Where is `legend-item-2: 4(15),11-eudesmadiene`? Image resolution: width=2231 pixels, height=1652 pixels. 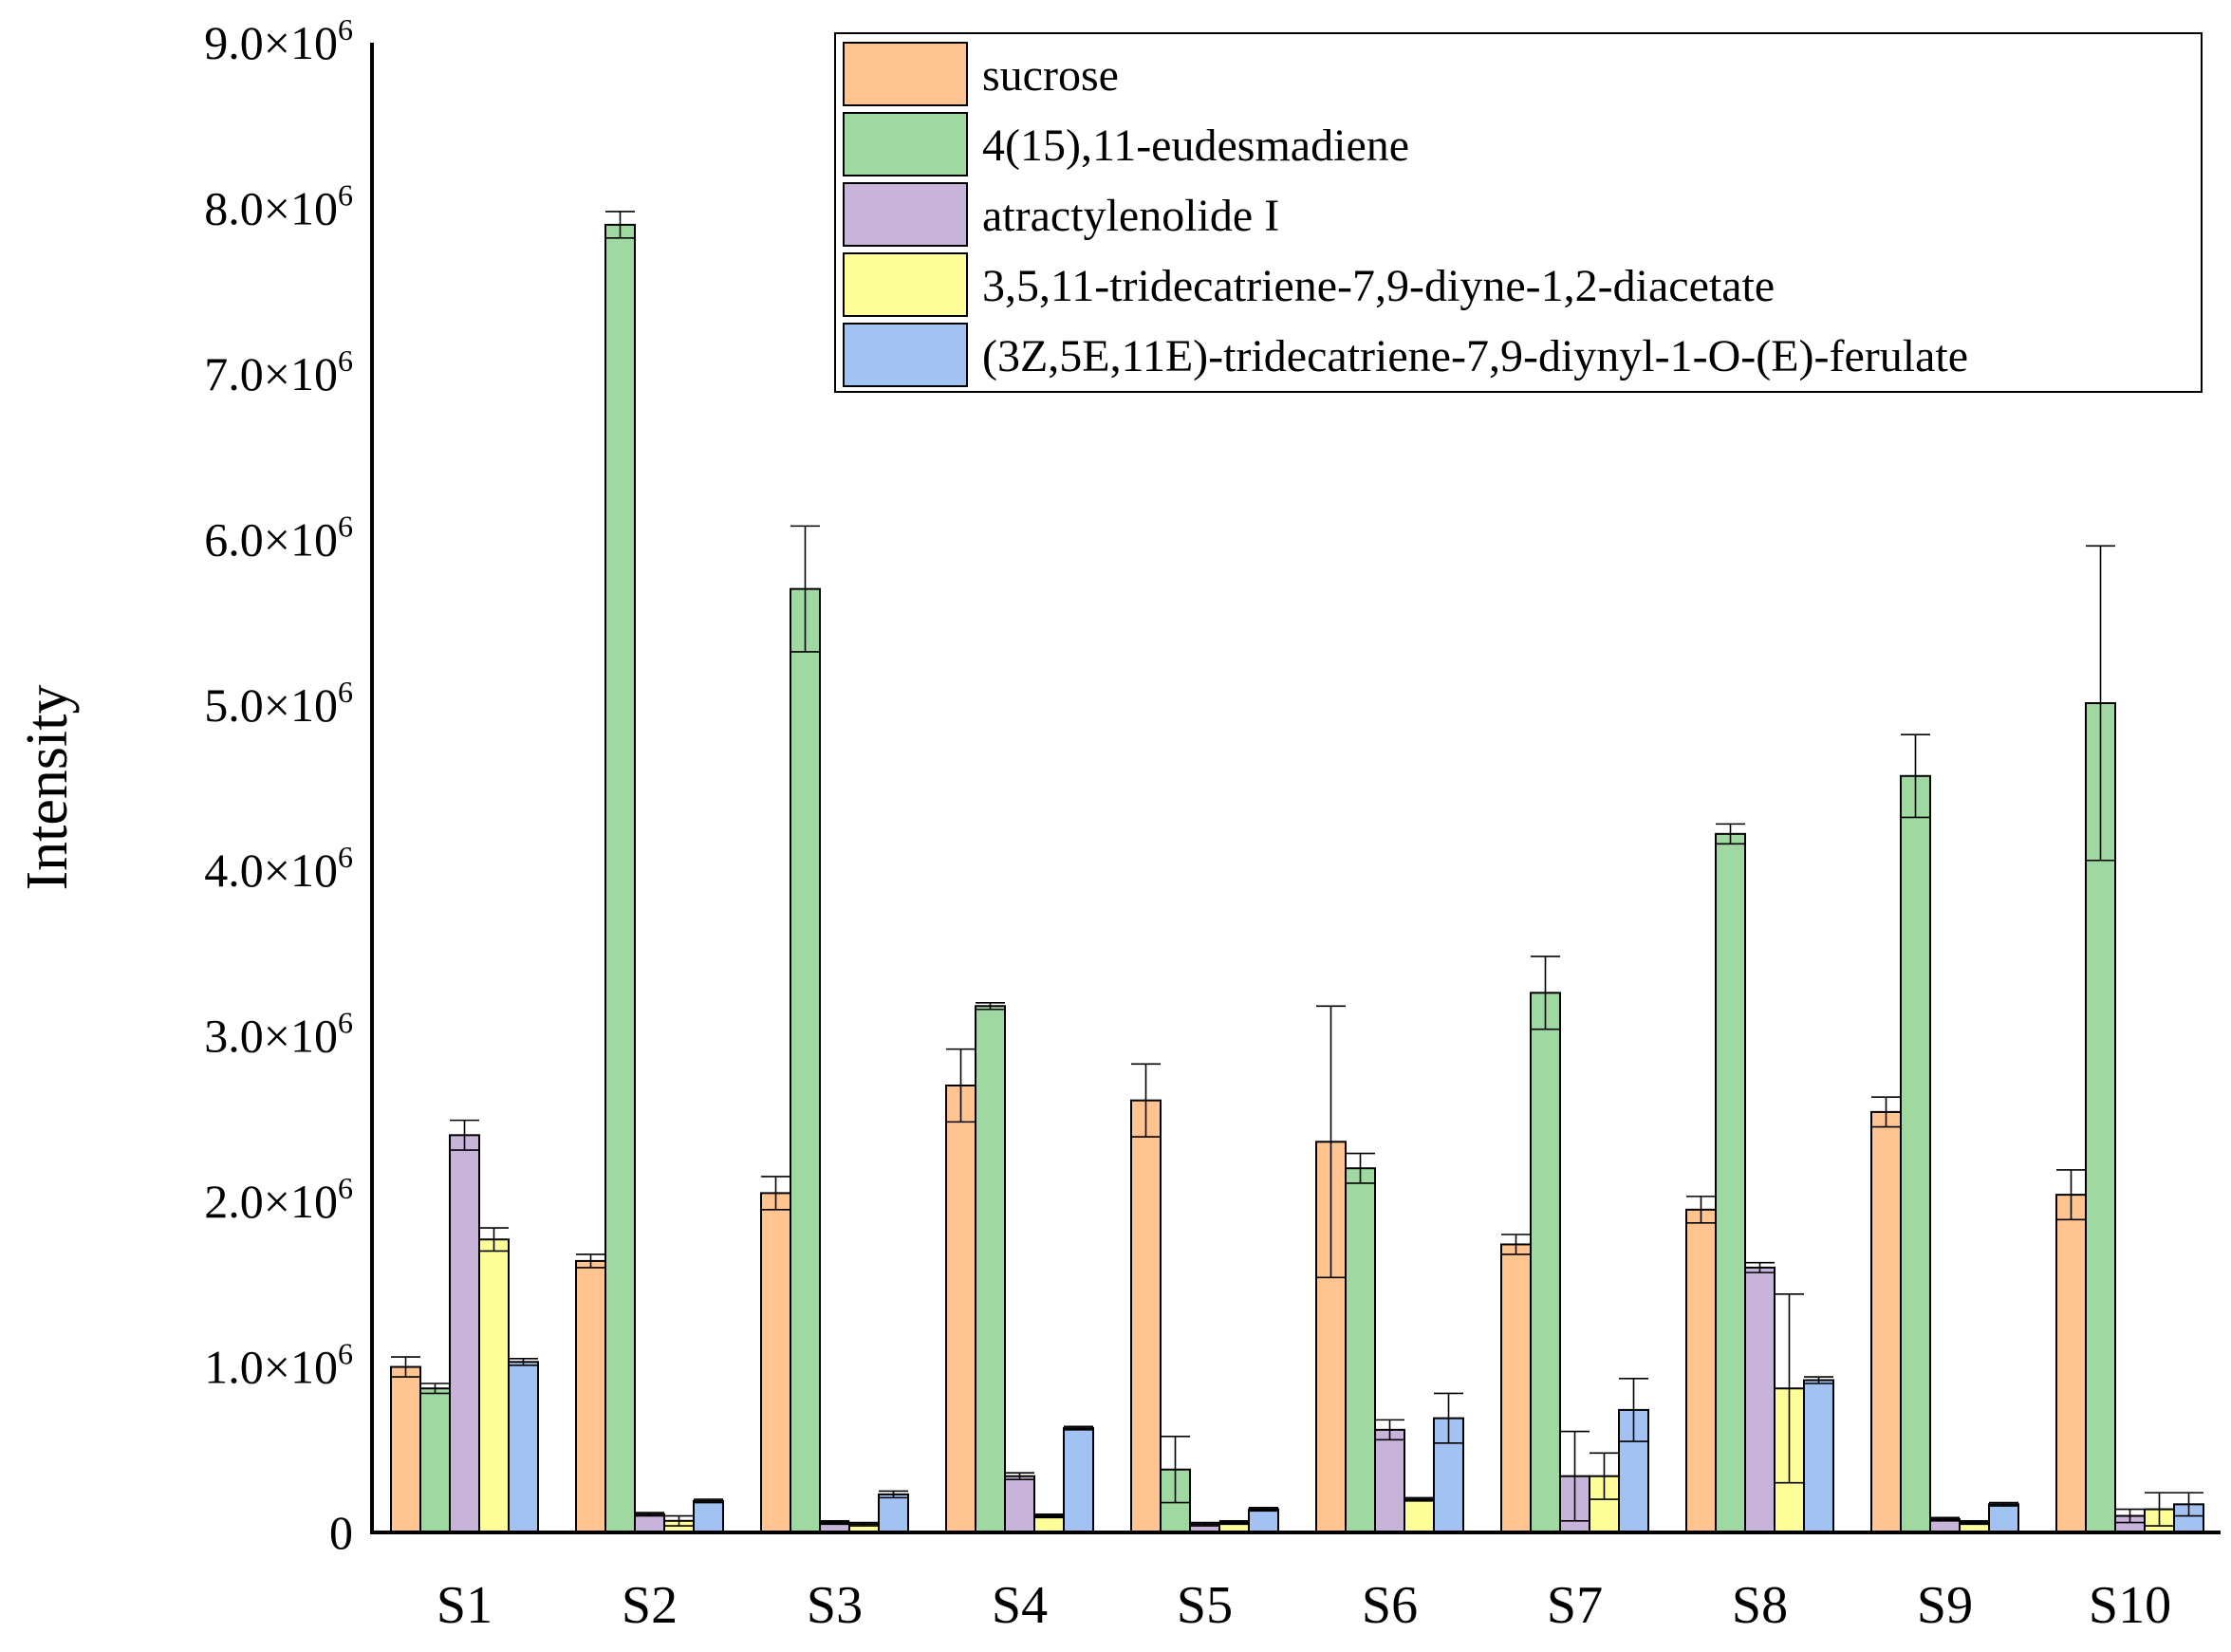
legend-item-2: 4(15),11-eudesmadiene is located at coordinates (1126, 144).